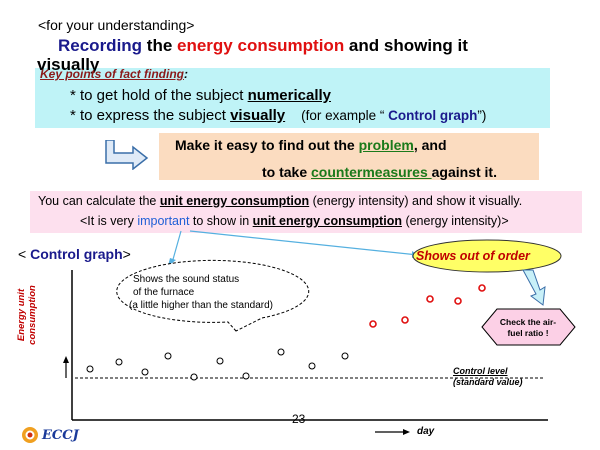 The image size is (600, 450). I want to click on y-axis-label-line2: consumption, so click(32, 315).